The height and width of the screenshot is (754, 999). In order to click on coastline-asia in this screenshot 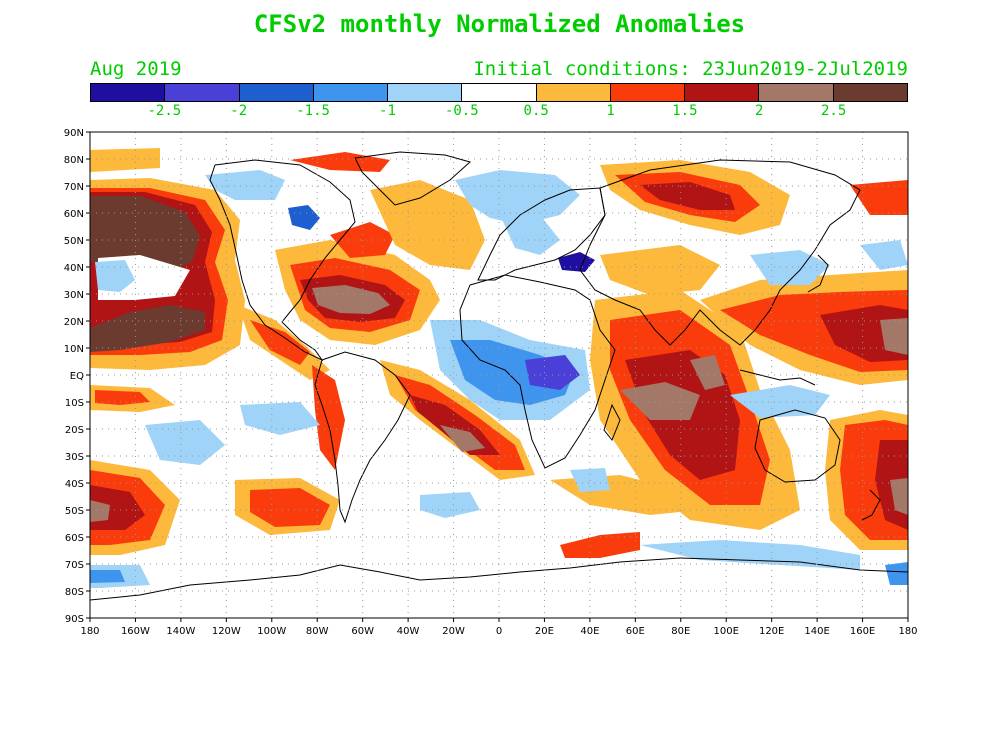, I will do `click(720, 252)`.